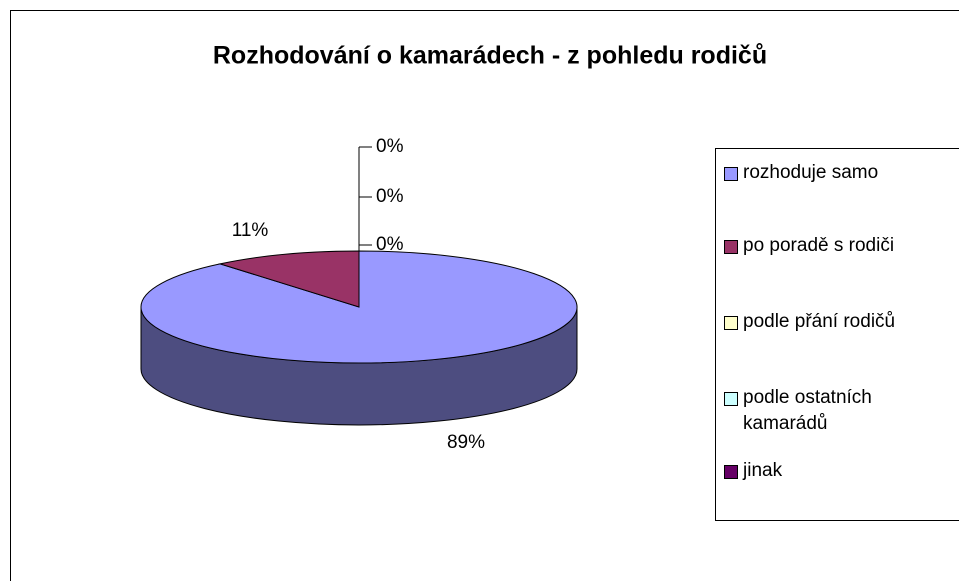 This screenshot has height=581, width=959. Describe the element at coordinates (763, 470) in the screenshot. I see `legend-label: jinak` at that location.